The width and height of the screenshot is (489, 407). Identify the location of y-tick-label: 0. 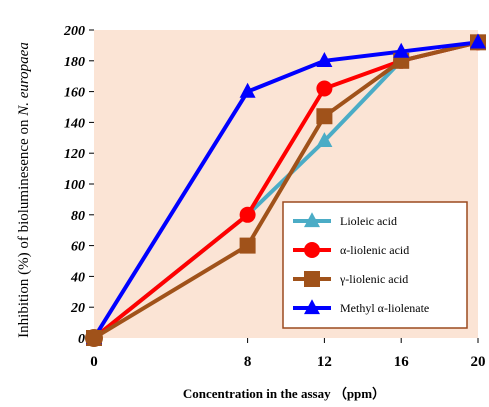
(81, 339).